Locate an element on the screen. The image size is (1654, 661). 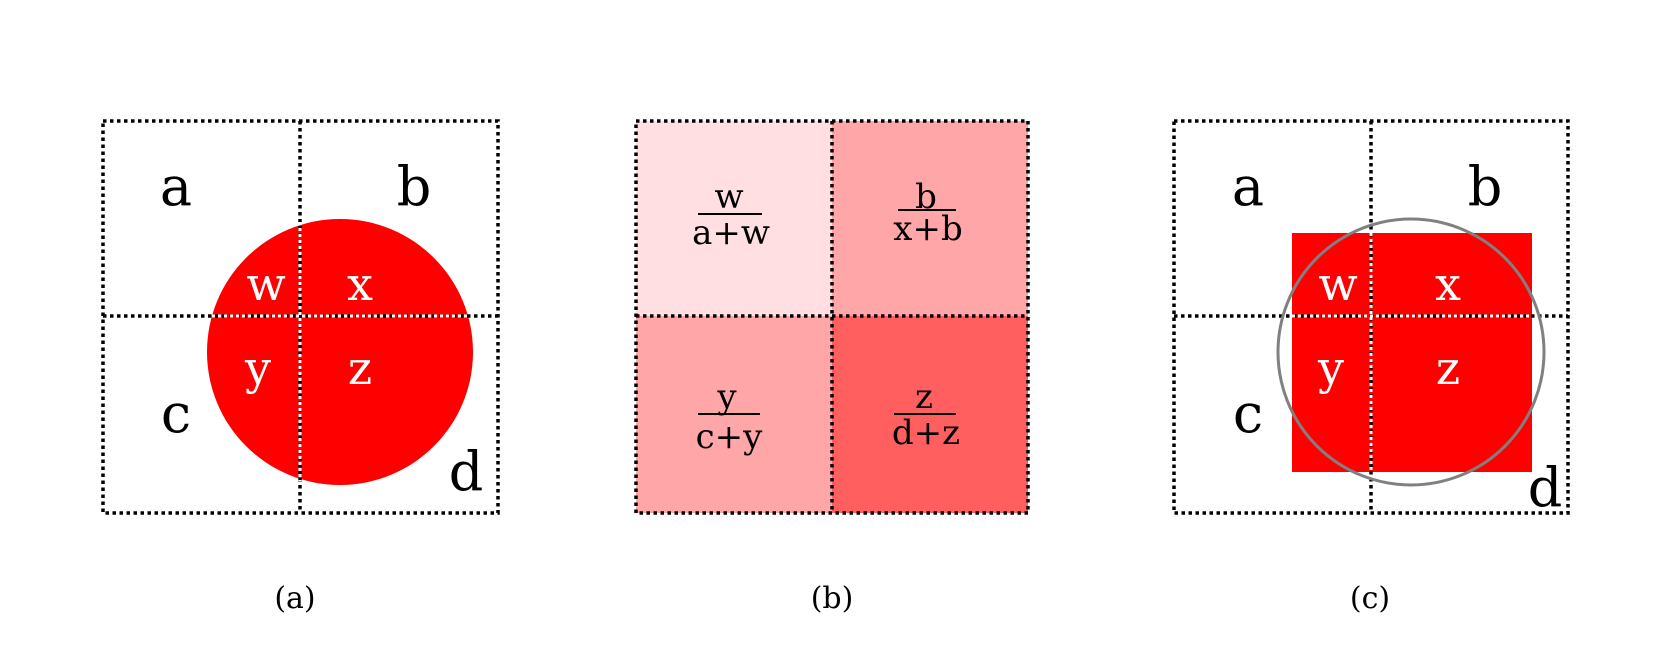
panel-c-label-a: a is located at coordinates (1248, 186).